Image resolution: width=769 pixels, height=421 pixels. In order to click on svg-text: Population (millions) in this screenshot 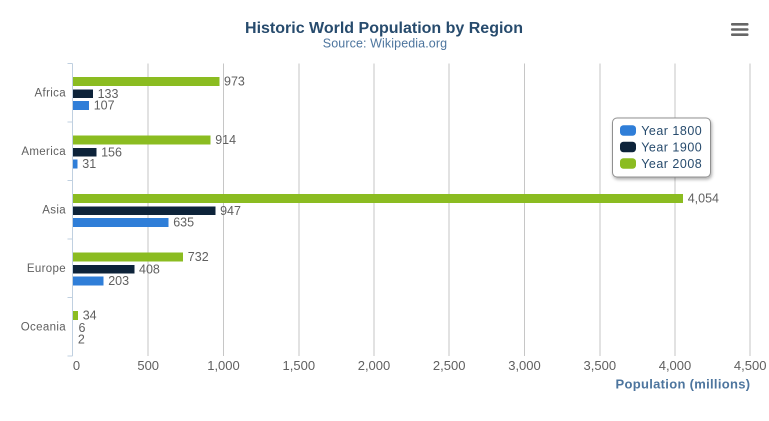, I will do `click(683, 384)`.